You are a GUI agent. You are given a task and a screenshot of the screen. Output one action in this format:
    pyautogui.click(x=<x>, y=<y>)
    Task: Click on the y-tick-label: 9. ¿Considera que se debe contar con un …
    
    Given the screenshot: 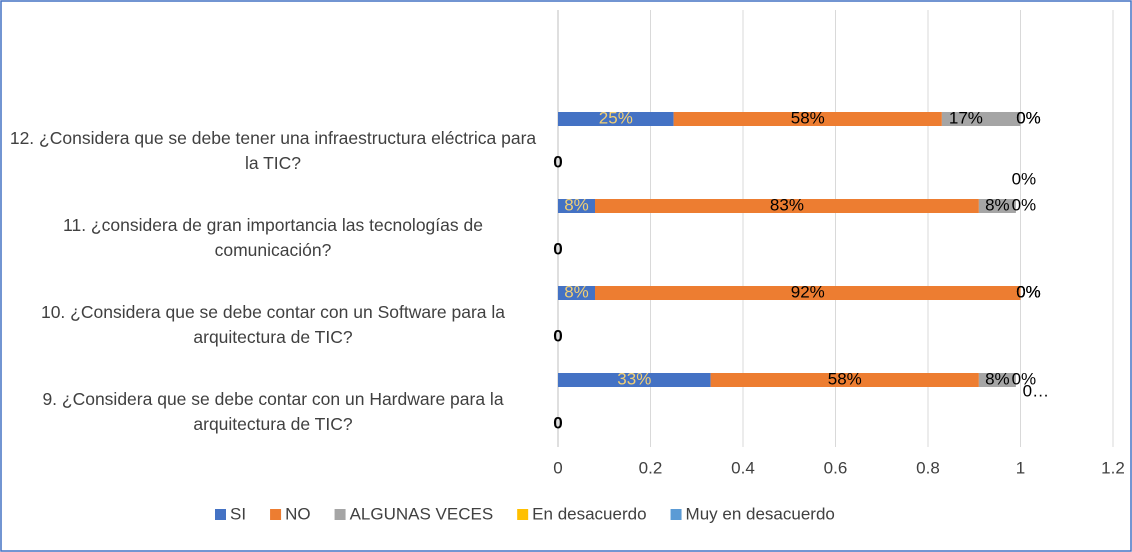 What is the action you would take?
    pyautogui.click(x=273, y=411)
    